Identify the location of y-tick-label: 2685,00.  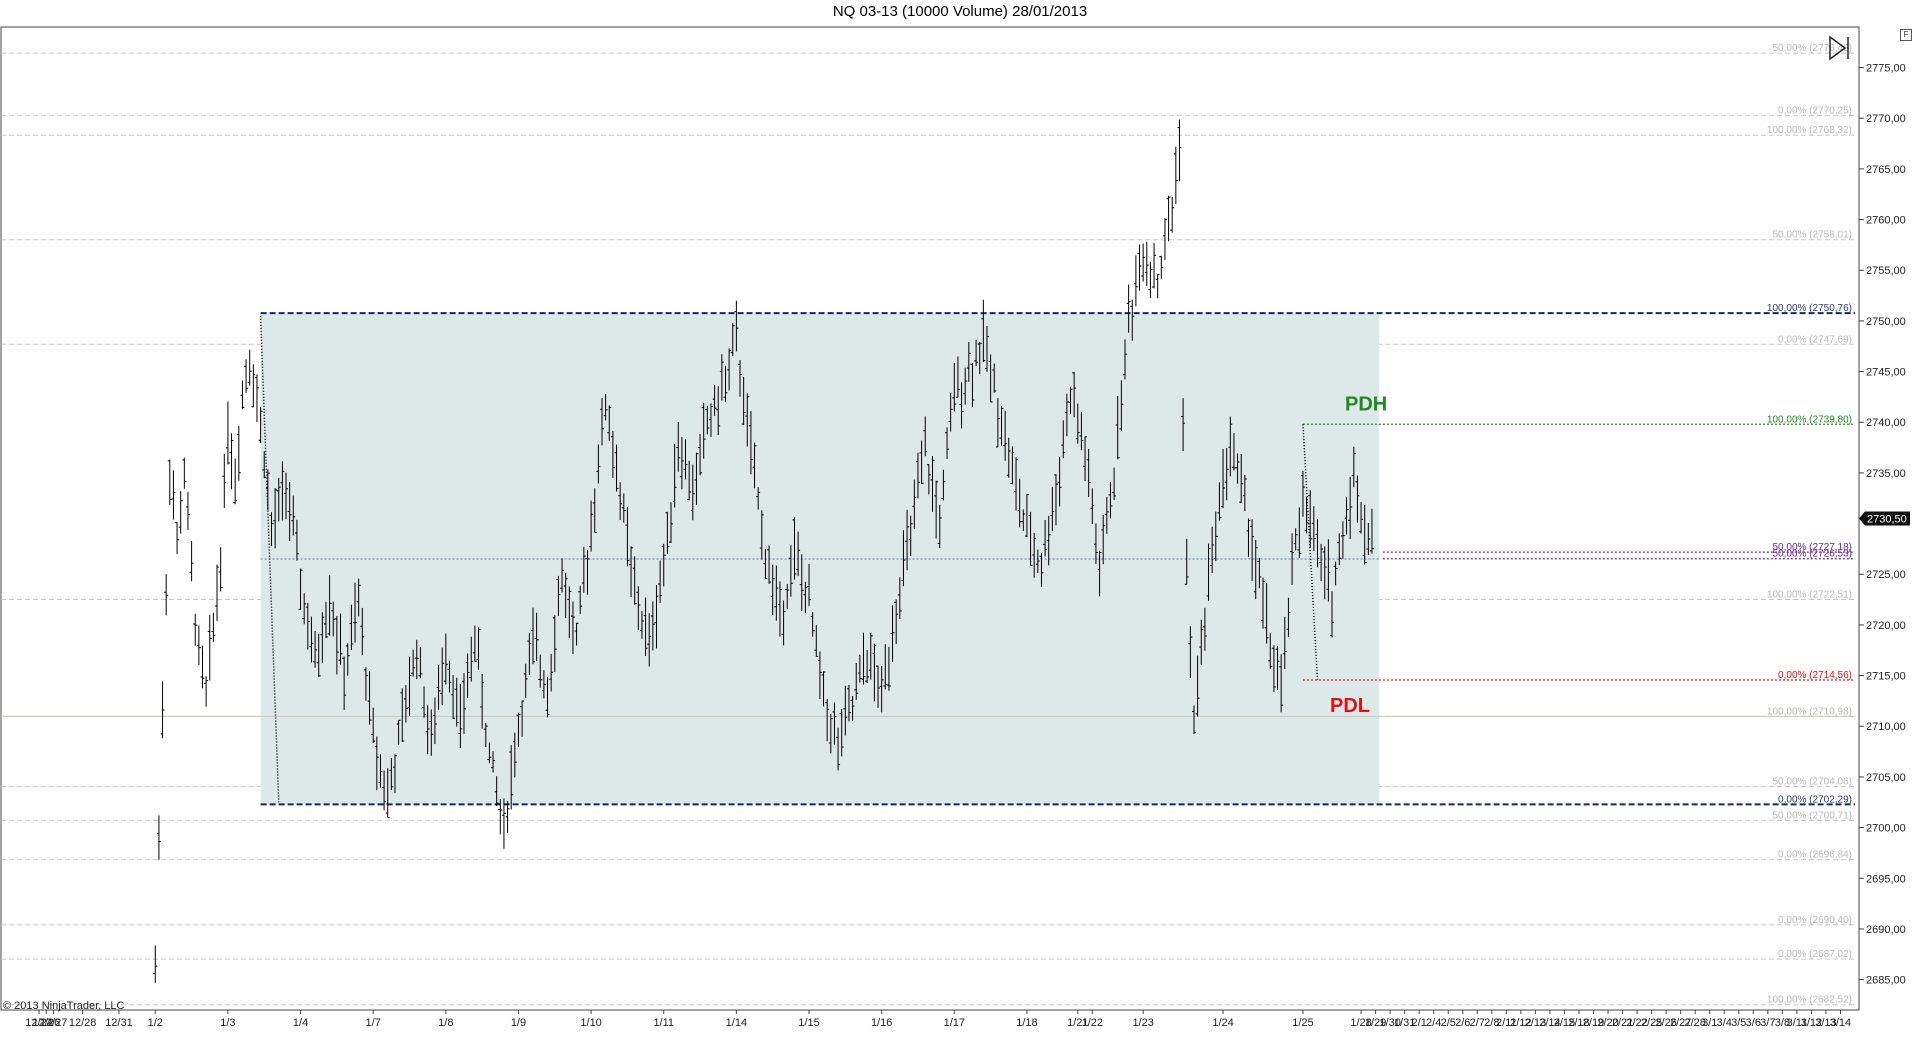
(1886, 981).